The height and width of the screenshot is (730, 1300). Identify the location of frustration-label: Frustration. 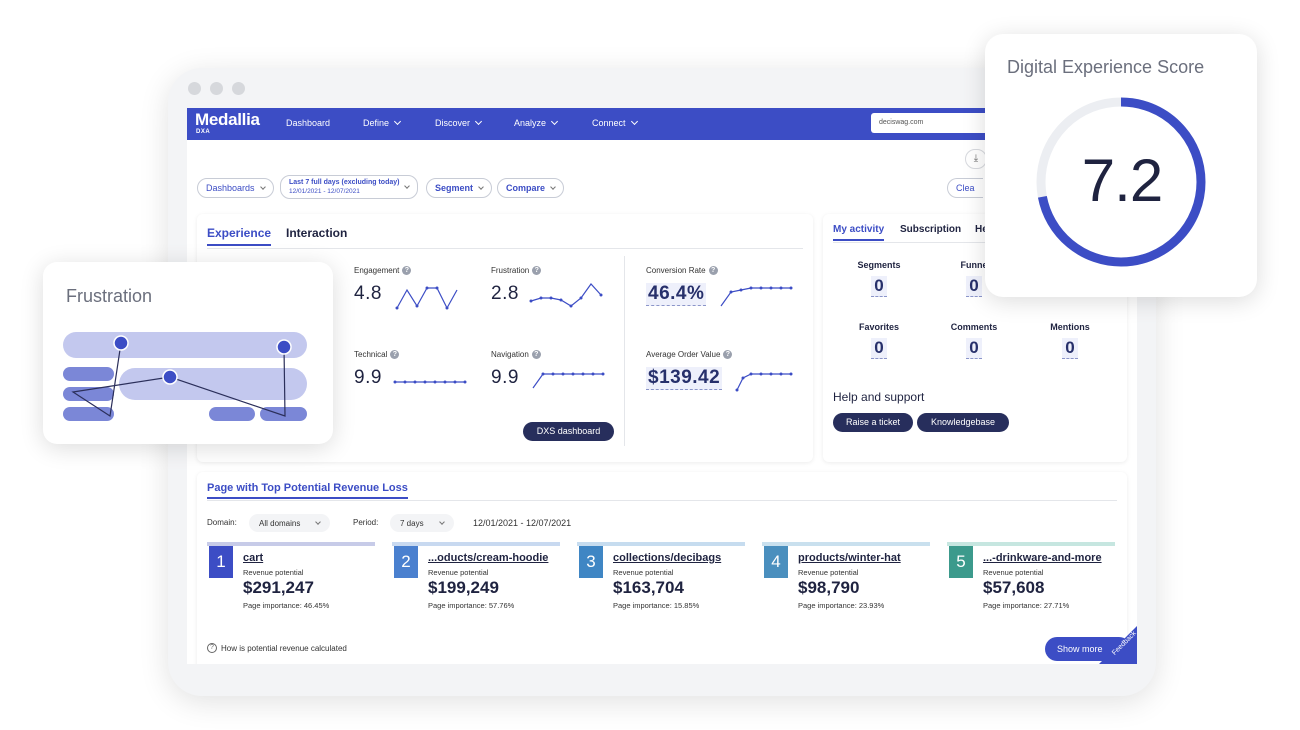
(510, 270).